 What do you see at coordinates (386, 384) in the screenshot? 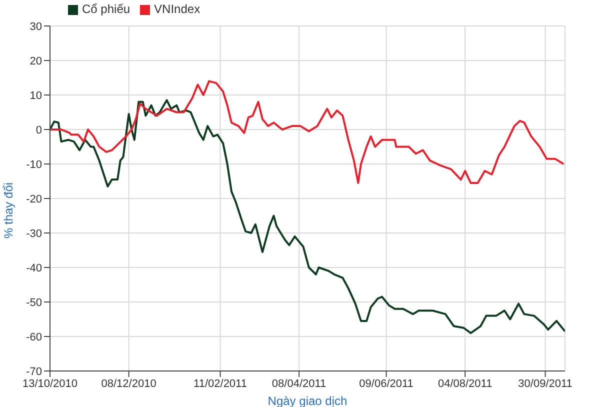
I see `x-tick-label: 09/06/2011` at bounding box center [386, 384].